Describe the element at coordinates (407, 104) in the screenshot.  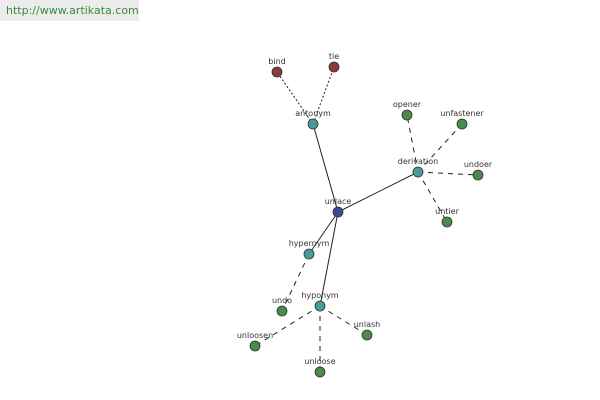
I see `node-label: opener` at that location.